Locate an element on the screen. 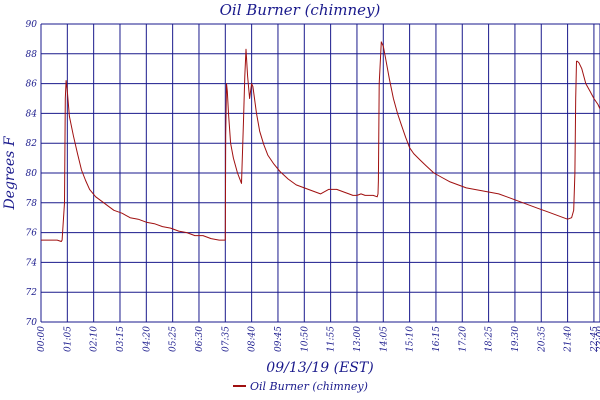 The image size is (600, 400). legend: Oil Burner (chimney) is located at coordinates (300, 386).